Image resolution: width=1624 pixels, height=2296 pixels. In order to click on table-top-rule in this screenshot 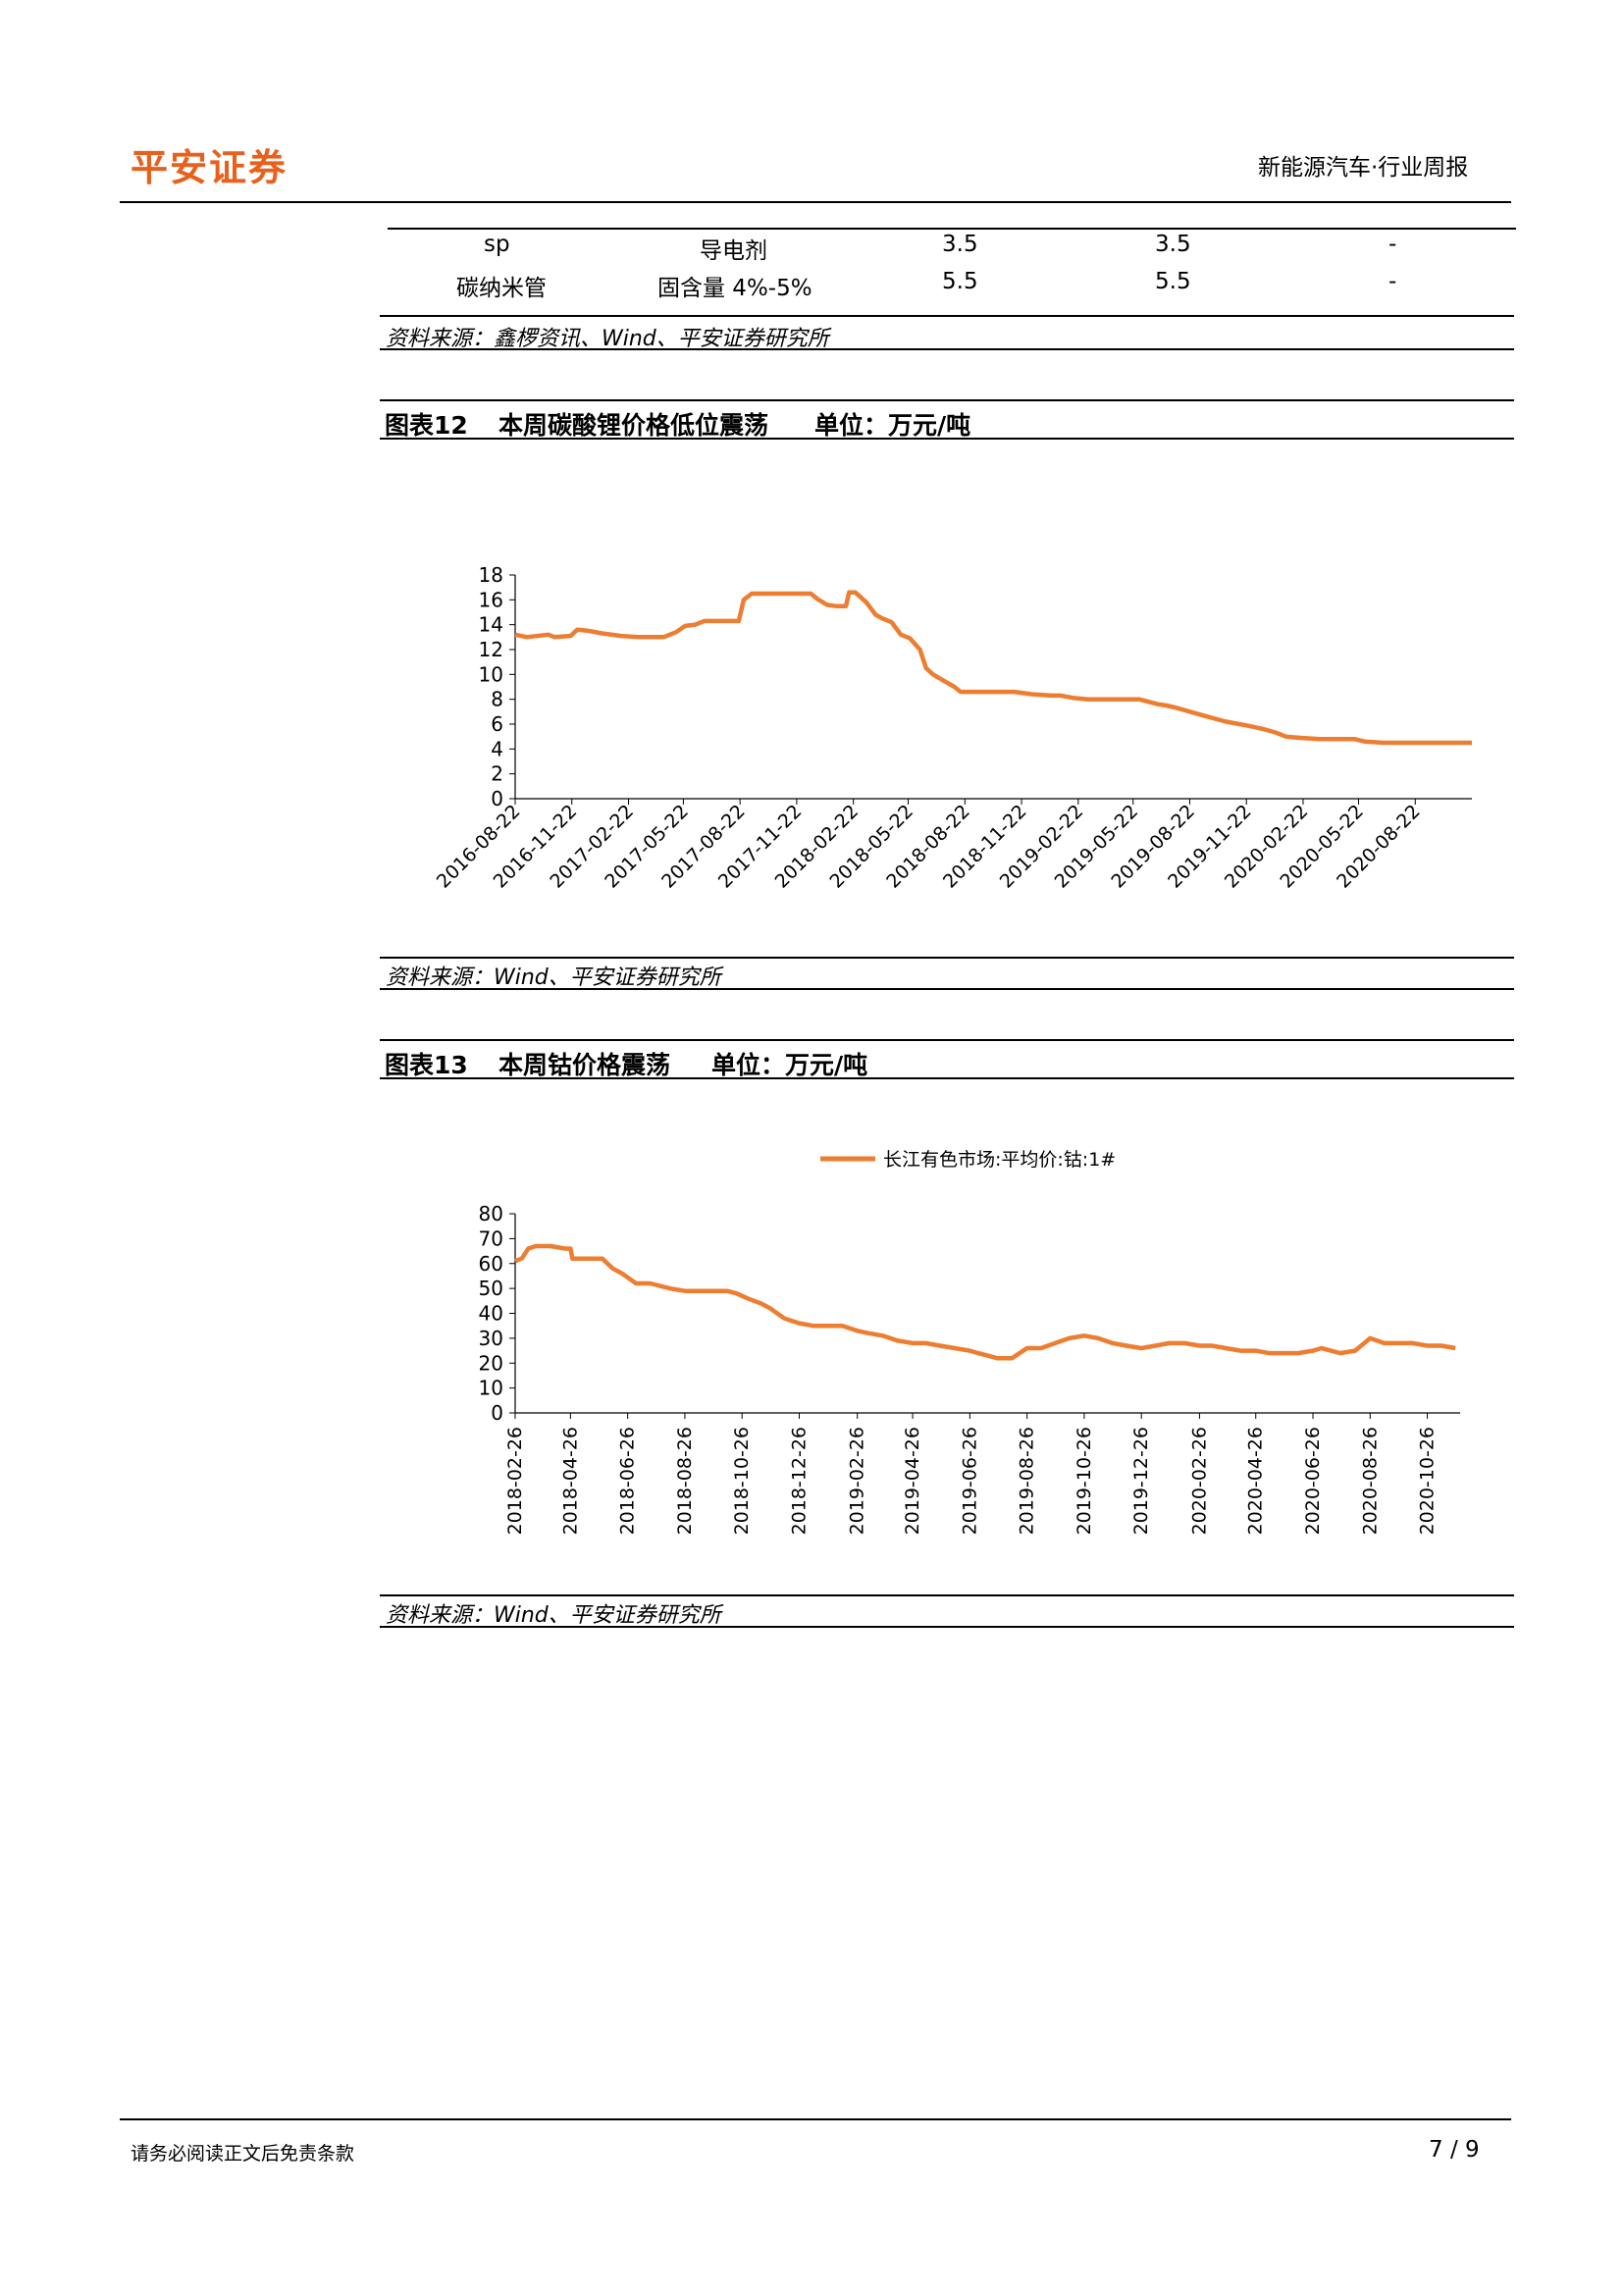, I will do `click(952, 229)`.